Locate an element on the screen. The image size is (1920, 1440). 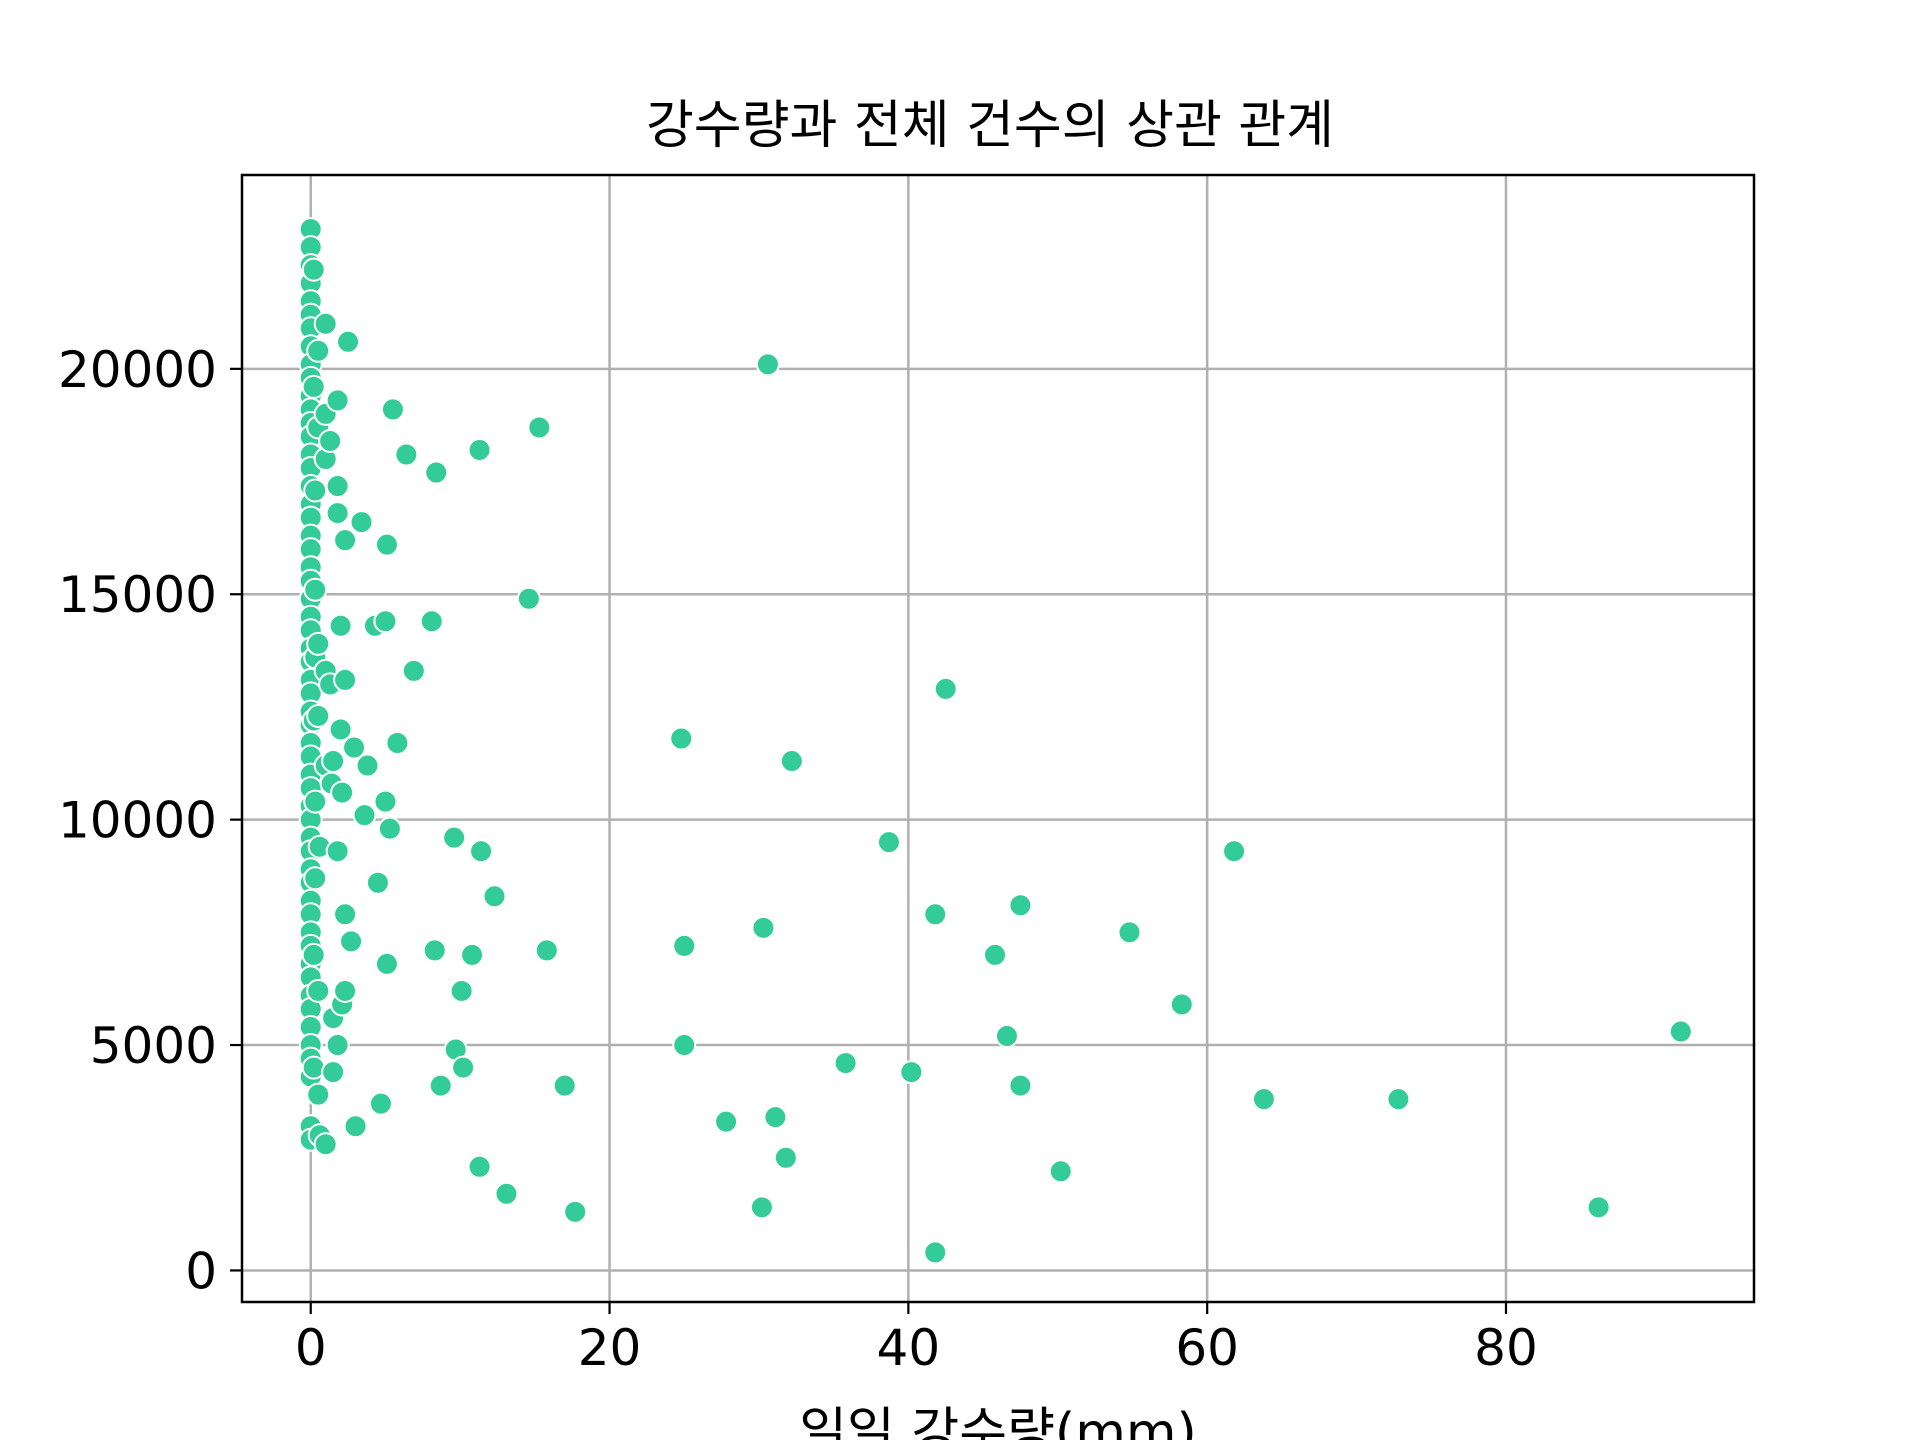
x-tick-label: 0 is located at coordinates (311, 1348).